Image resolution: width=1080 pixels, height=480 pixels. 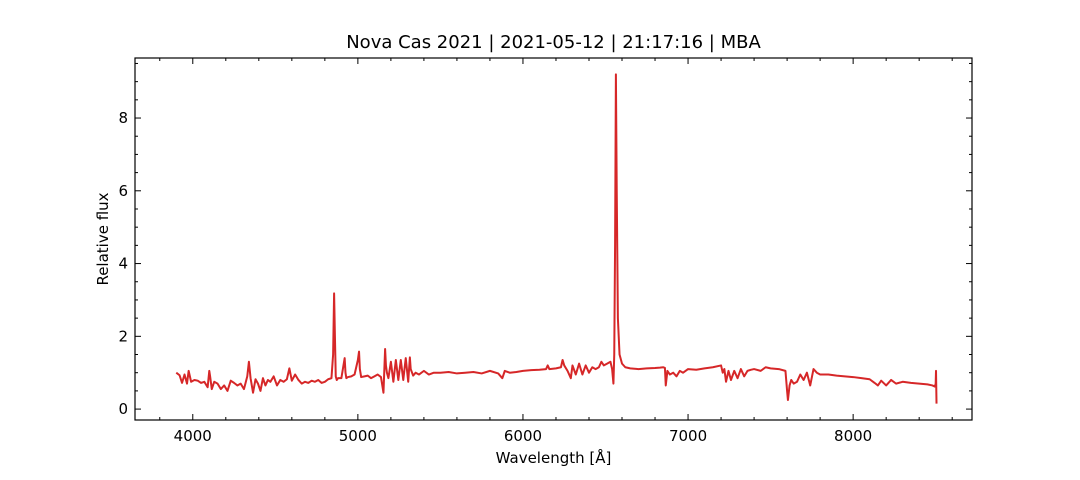 I want to click on x-tick-label: 8000, so click(x=853, y=436).